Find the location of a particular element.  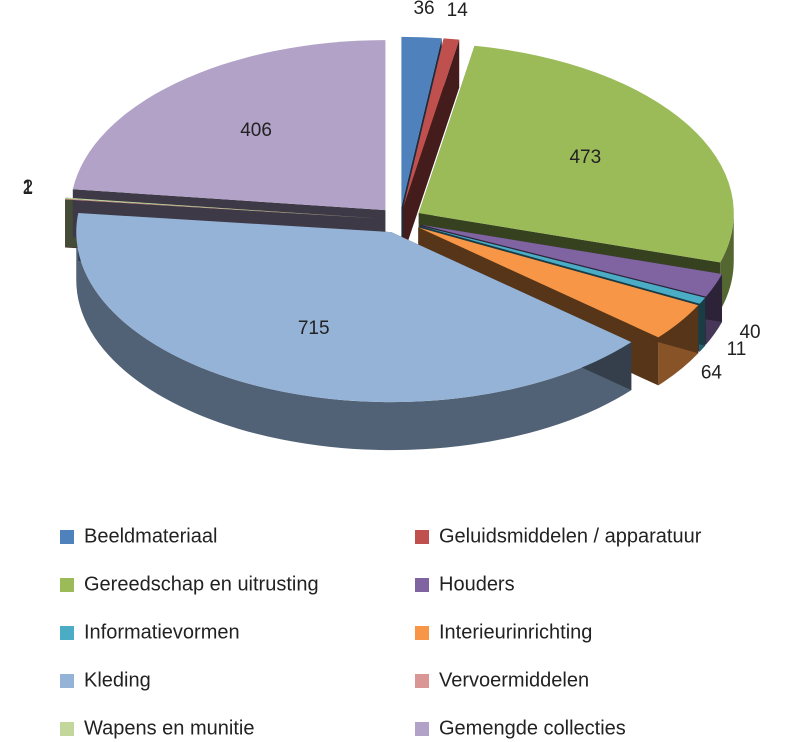

legend-label: Gereedschap en uitrusting is located at coordinates (201, 584).